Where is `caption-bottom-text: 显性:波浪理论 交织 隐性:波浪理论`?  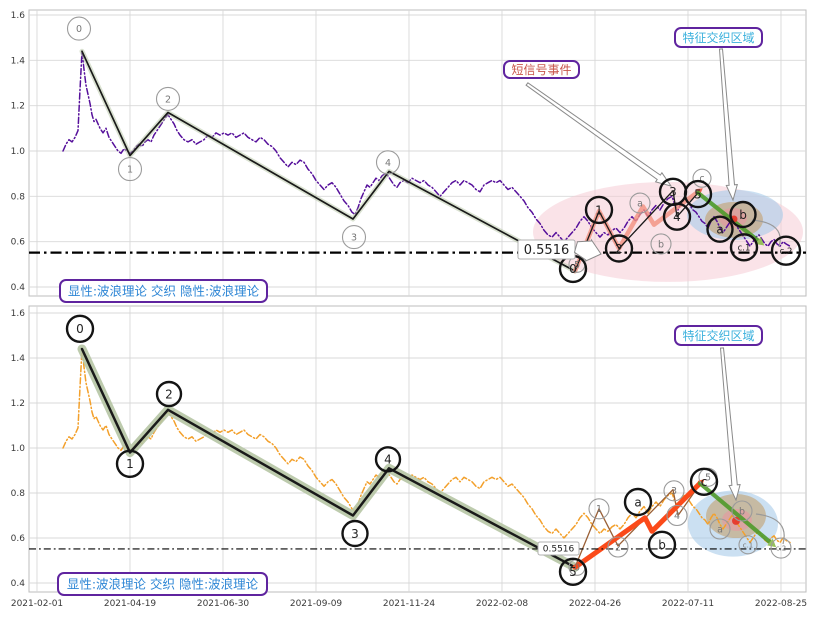
caption-bottom-text: 显性:波浪理论 交织 隐性:波浪理论 is located at coordinates (163, 584).